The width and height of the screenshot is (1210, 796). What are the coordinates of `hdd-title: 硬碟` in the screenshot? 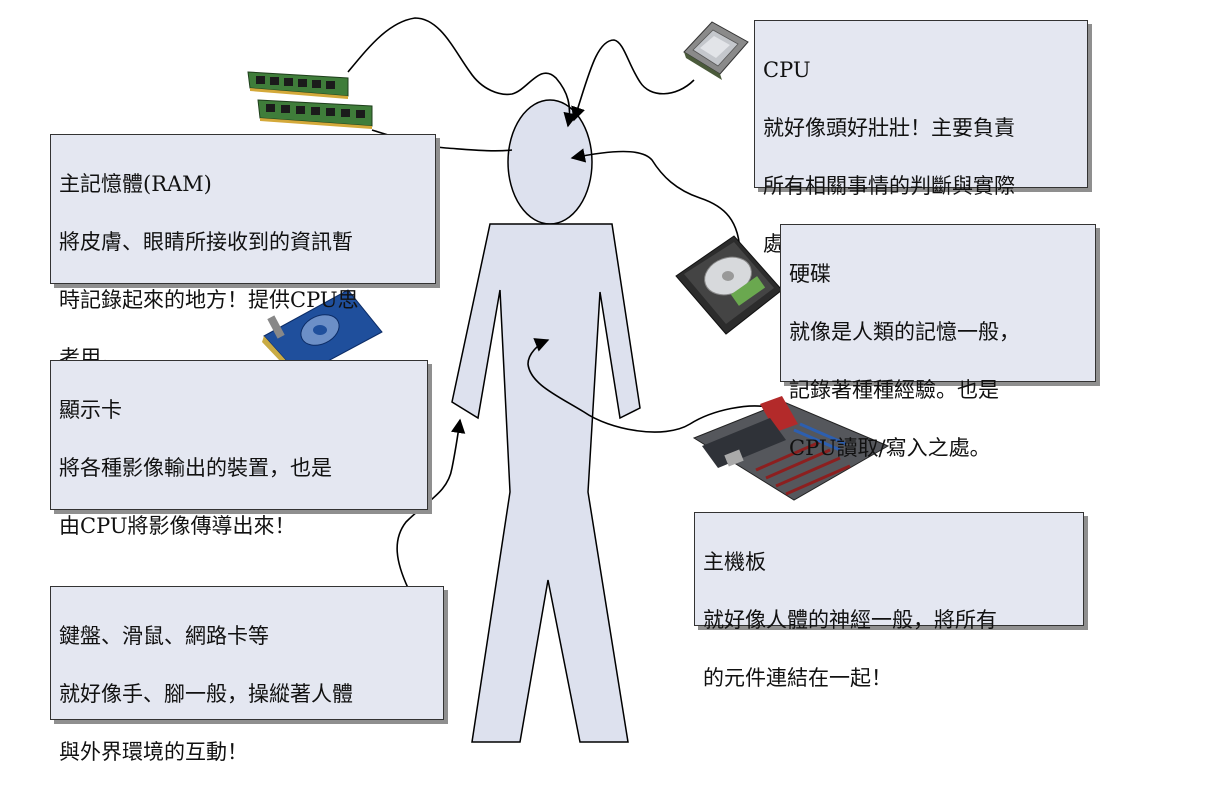 It's located at (810, 274).